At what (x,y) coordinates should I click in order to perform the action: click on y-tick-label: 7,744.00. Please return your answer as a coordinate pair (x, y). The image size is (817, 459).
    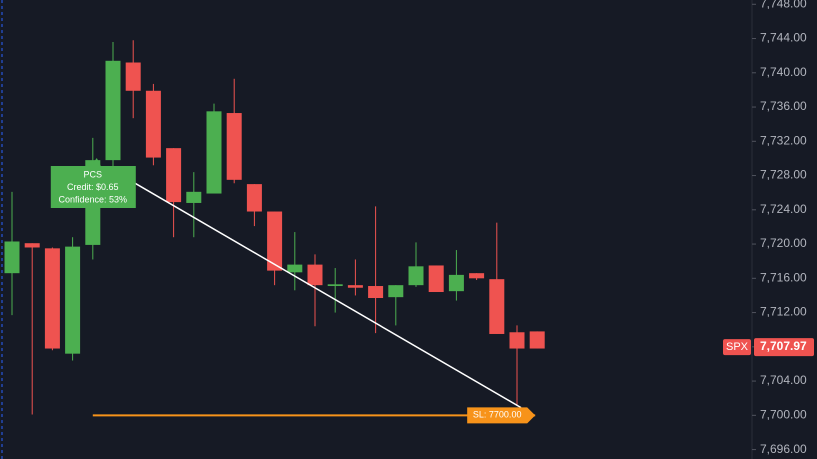
    Looking at the image, I should click on (783, 38).